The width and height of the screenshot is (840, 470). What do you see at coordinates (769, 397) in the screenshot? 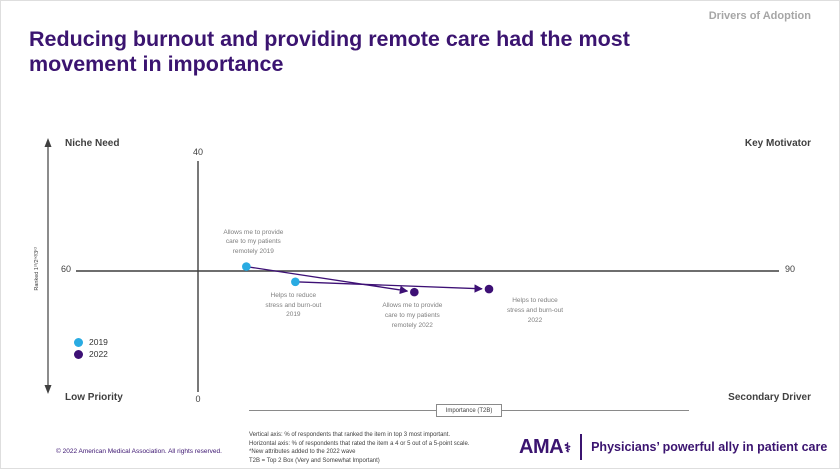
I see `quadrant-label-secondary-driver: Secondary Driver` at bounding box center [769, 397].